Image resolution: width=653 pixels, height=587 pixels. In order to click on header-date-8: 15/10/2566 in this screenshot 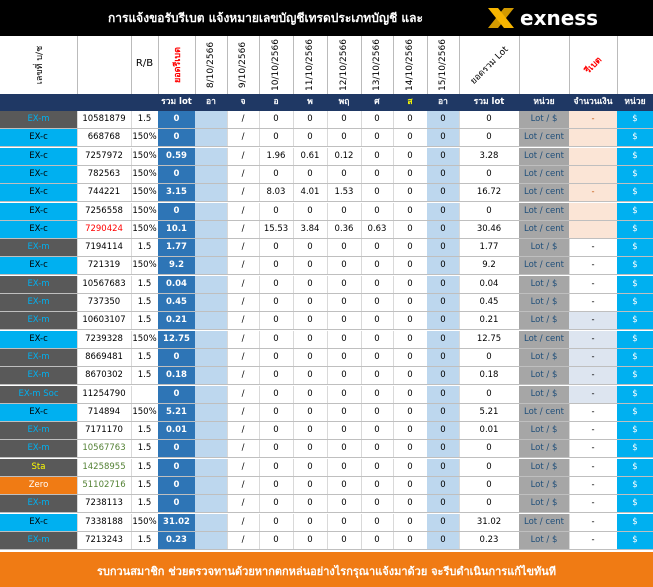, I will do `click(443, 65)`.